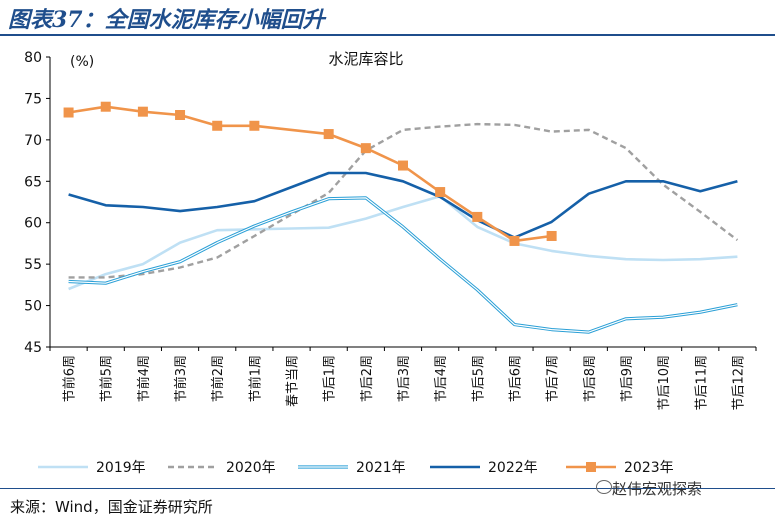 The height and width of the screenshot is (520, 775). What do you see at coordinates (218, 378) in the screenshot?
I see `x-tick-label: 节前2周` at bounding box center [218, 378].